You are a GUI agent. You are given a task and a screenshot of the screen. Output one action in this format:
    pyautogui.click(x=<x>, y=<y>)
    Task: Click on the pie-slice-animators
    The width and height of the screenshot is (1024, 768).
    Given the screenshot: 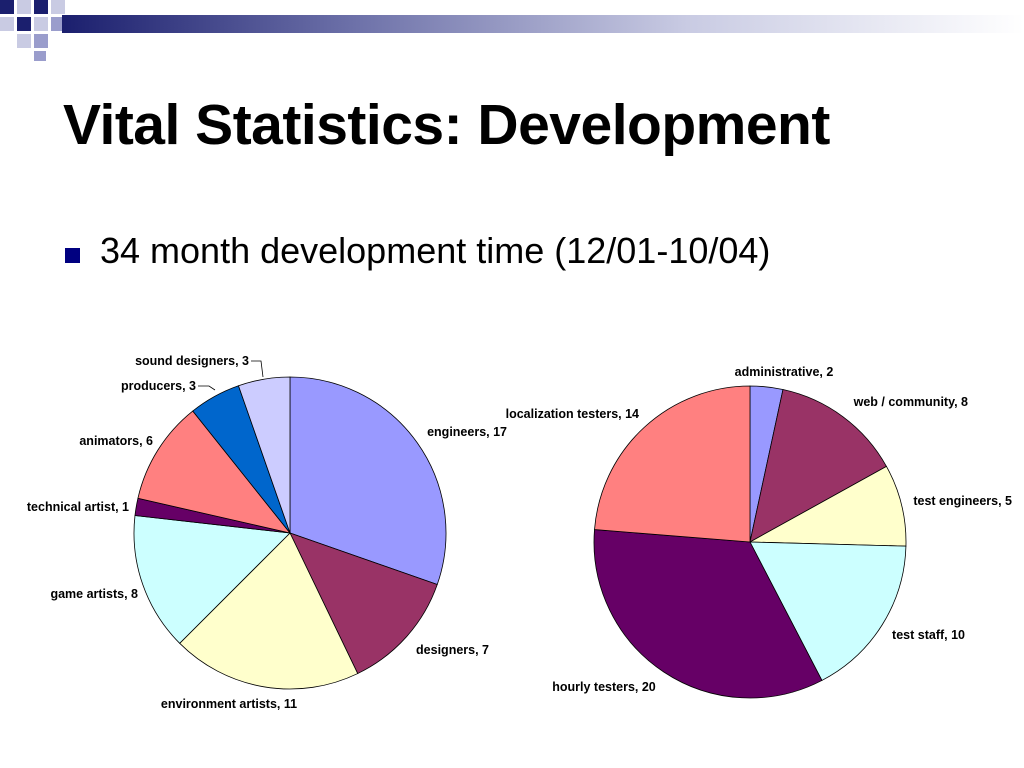 What is the action you would take?
    pyautogui.click(x=214, y=472)
    